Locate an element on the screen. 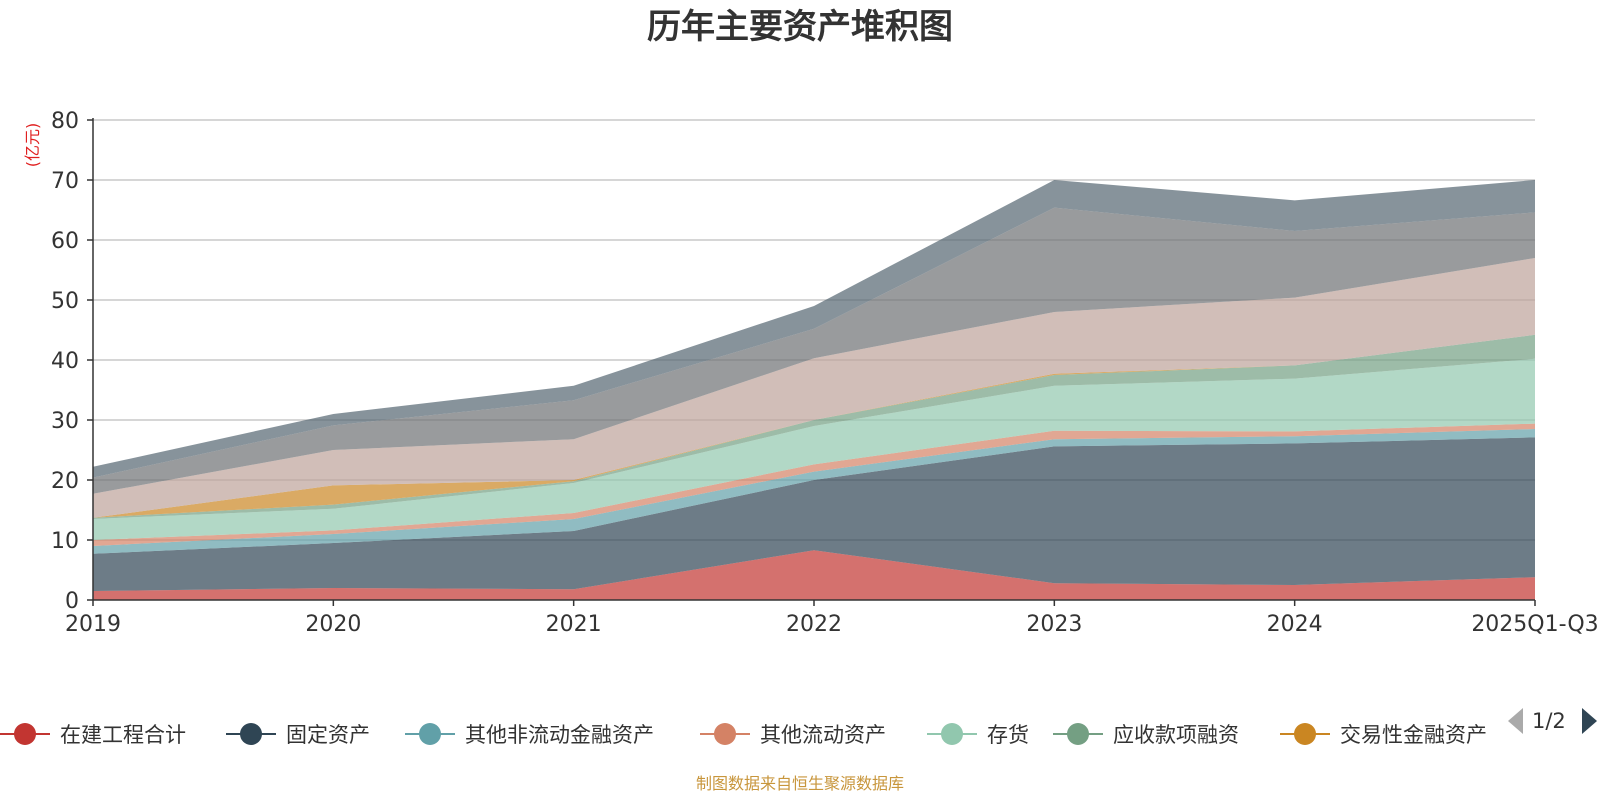 This screenshot has width=1600, height=800. legend-item: 交易性金融资产 is located at coordinates (1383, 735).